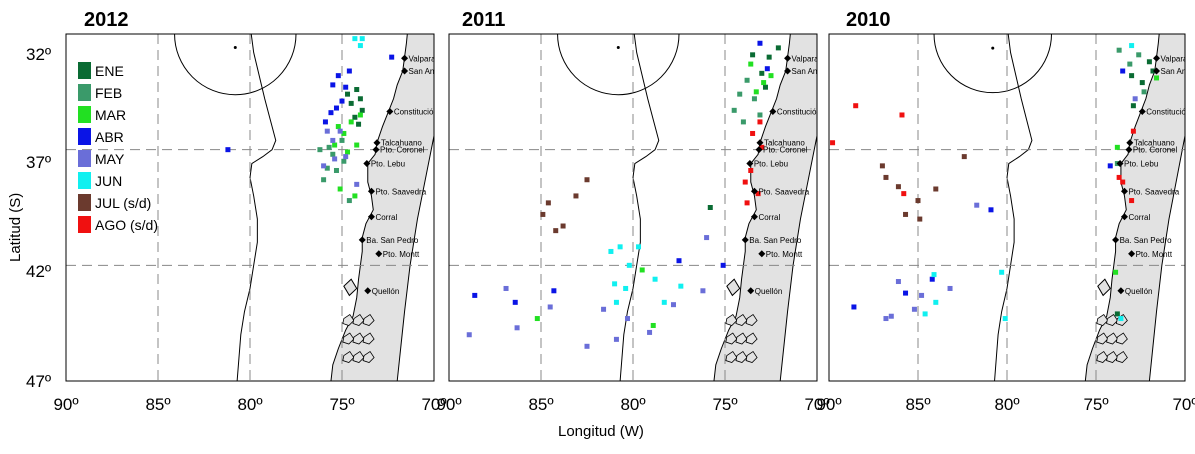 Image resolution: width=1195 pixels, height=454 pixels. Describe the element at coordinates (109, 71) in the screenshot. I see `legend-label: ENE` at that location.